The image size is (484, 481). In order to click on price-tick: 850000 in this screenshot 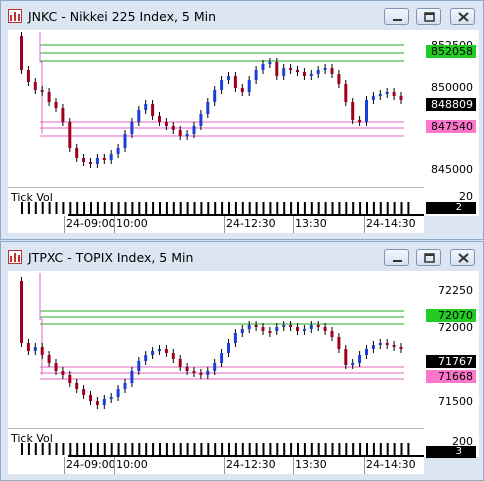, I will do `click(452, 87)`.